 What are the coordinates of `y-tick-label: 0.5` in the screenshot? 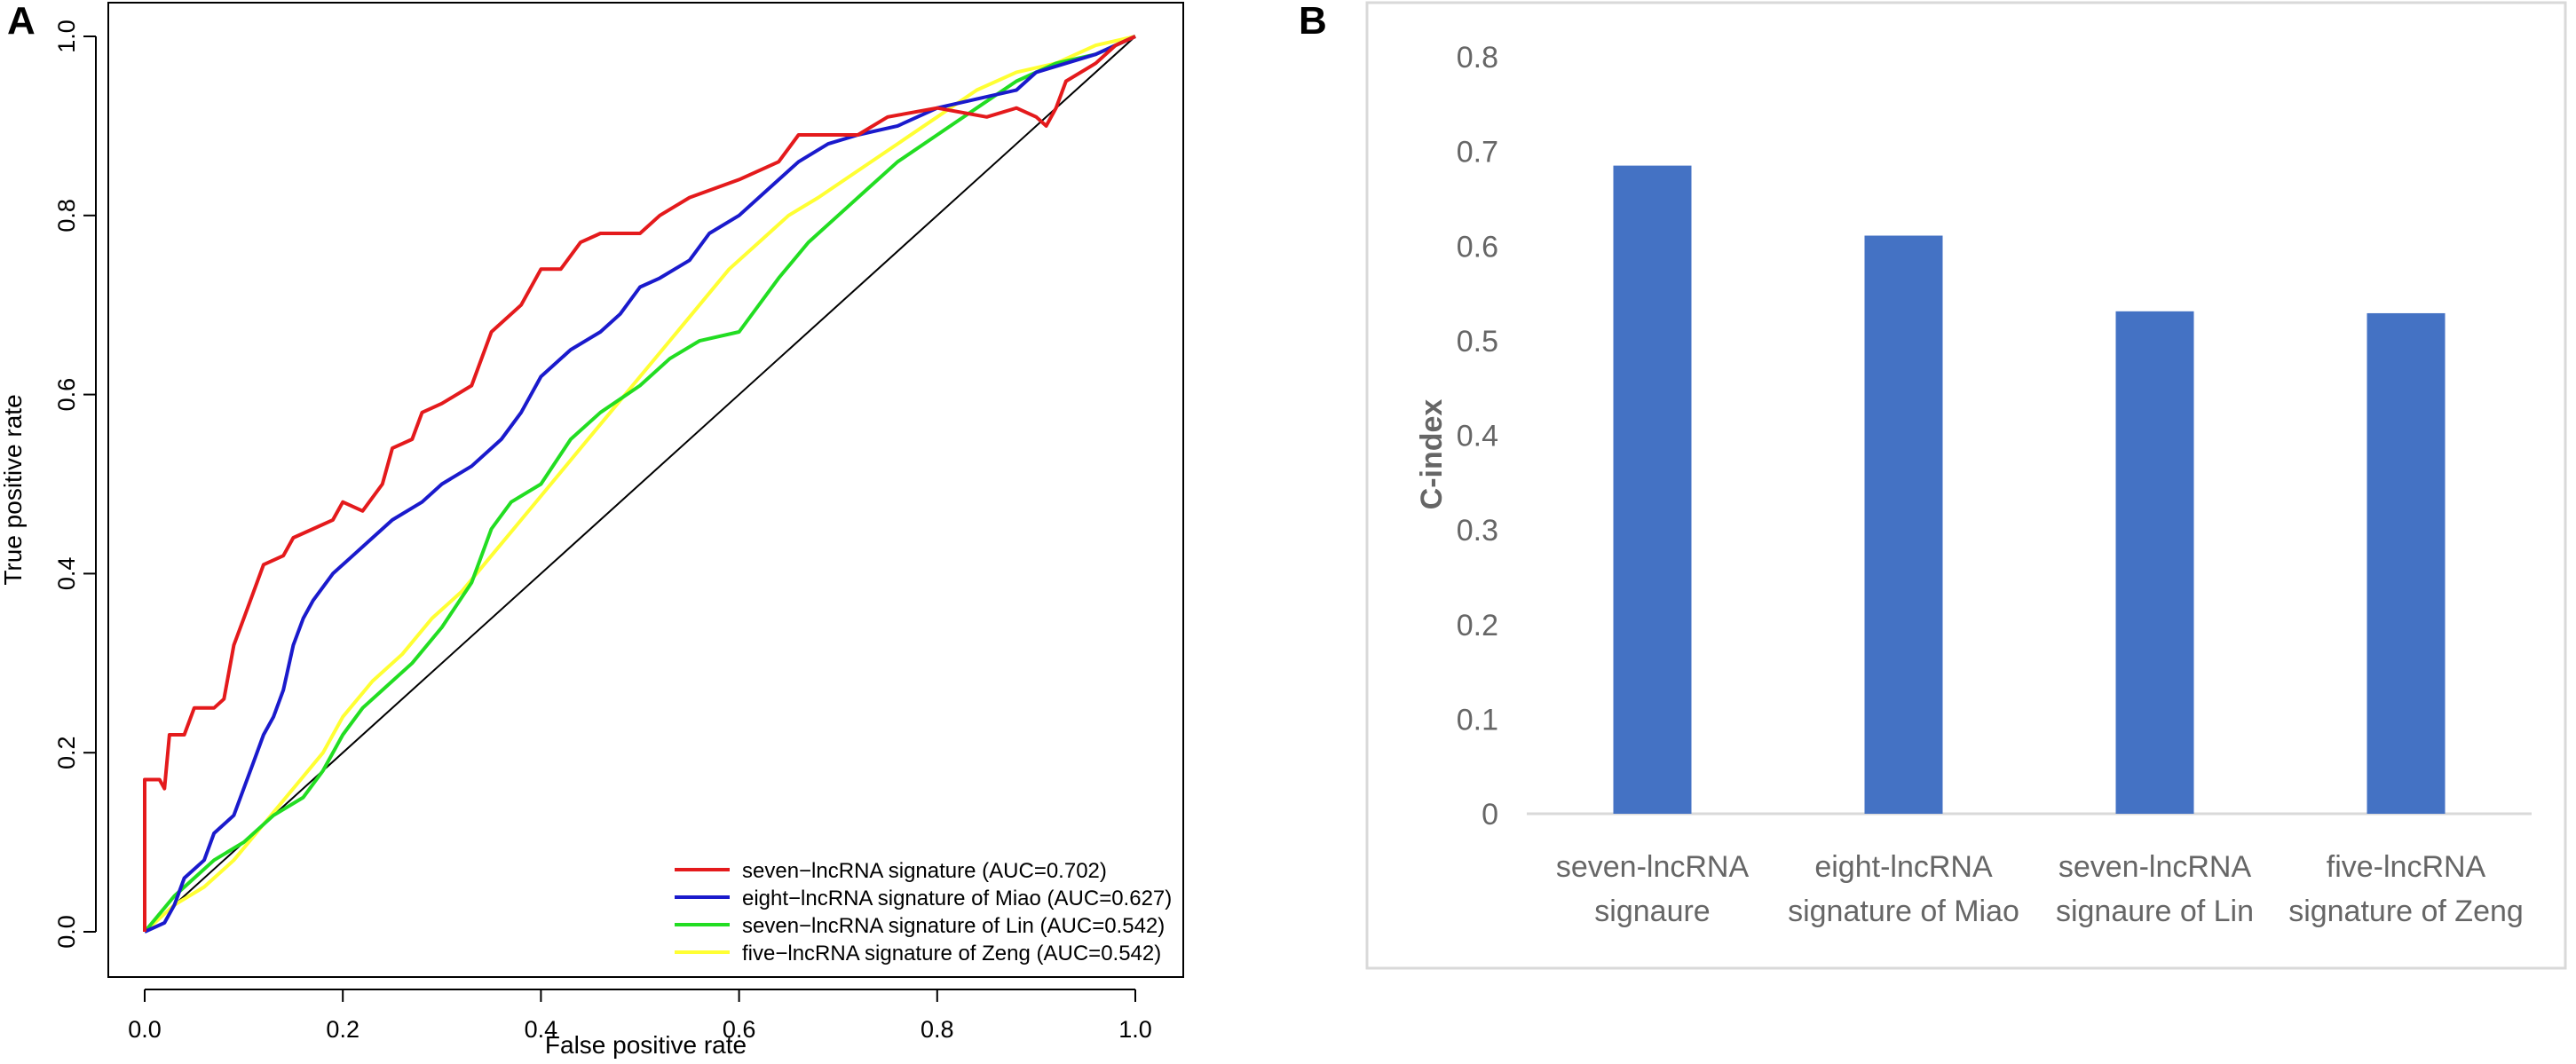 It's located at (1477, 342).